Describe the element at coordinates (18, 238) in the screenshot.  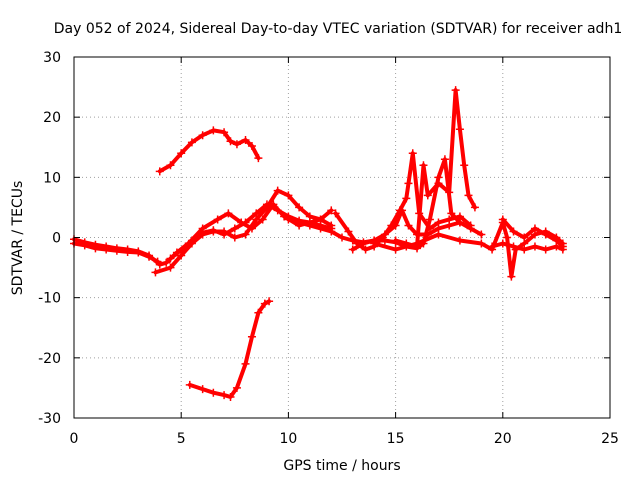
I see `y-axis-label: SDTVAR / TECUs` at that location.